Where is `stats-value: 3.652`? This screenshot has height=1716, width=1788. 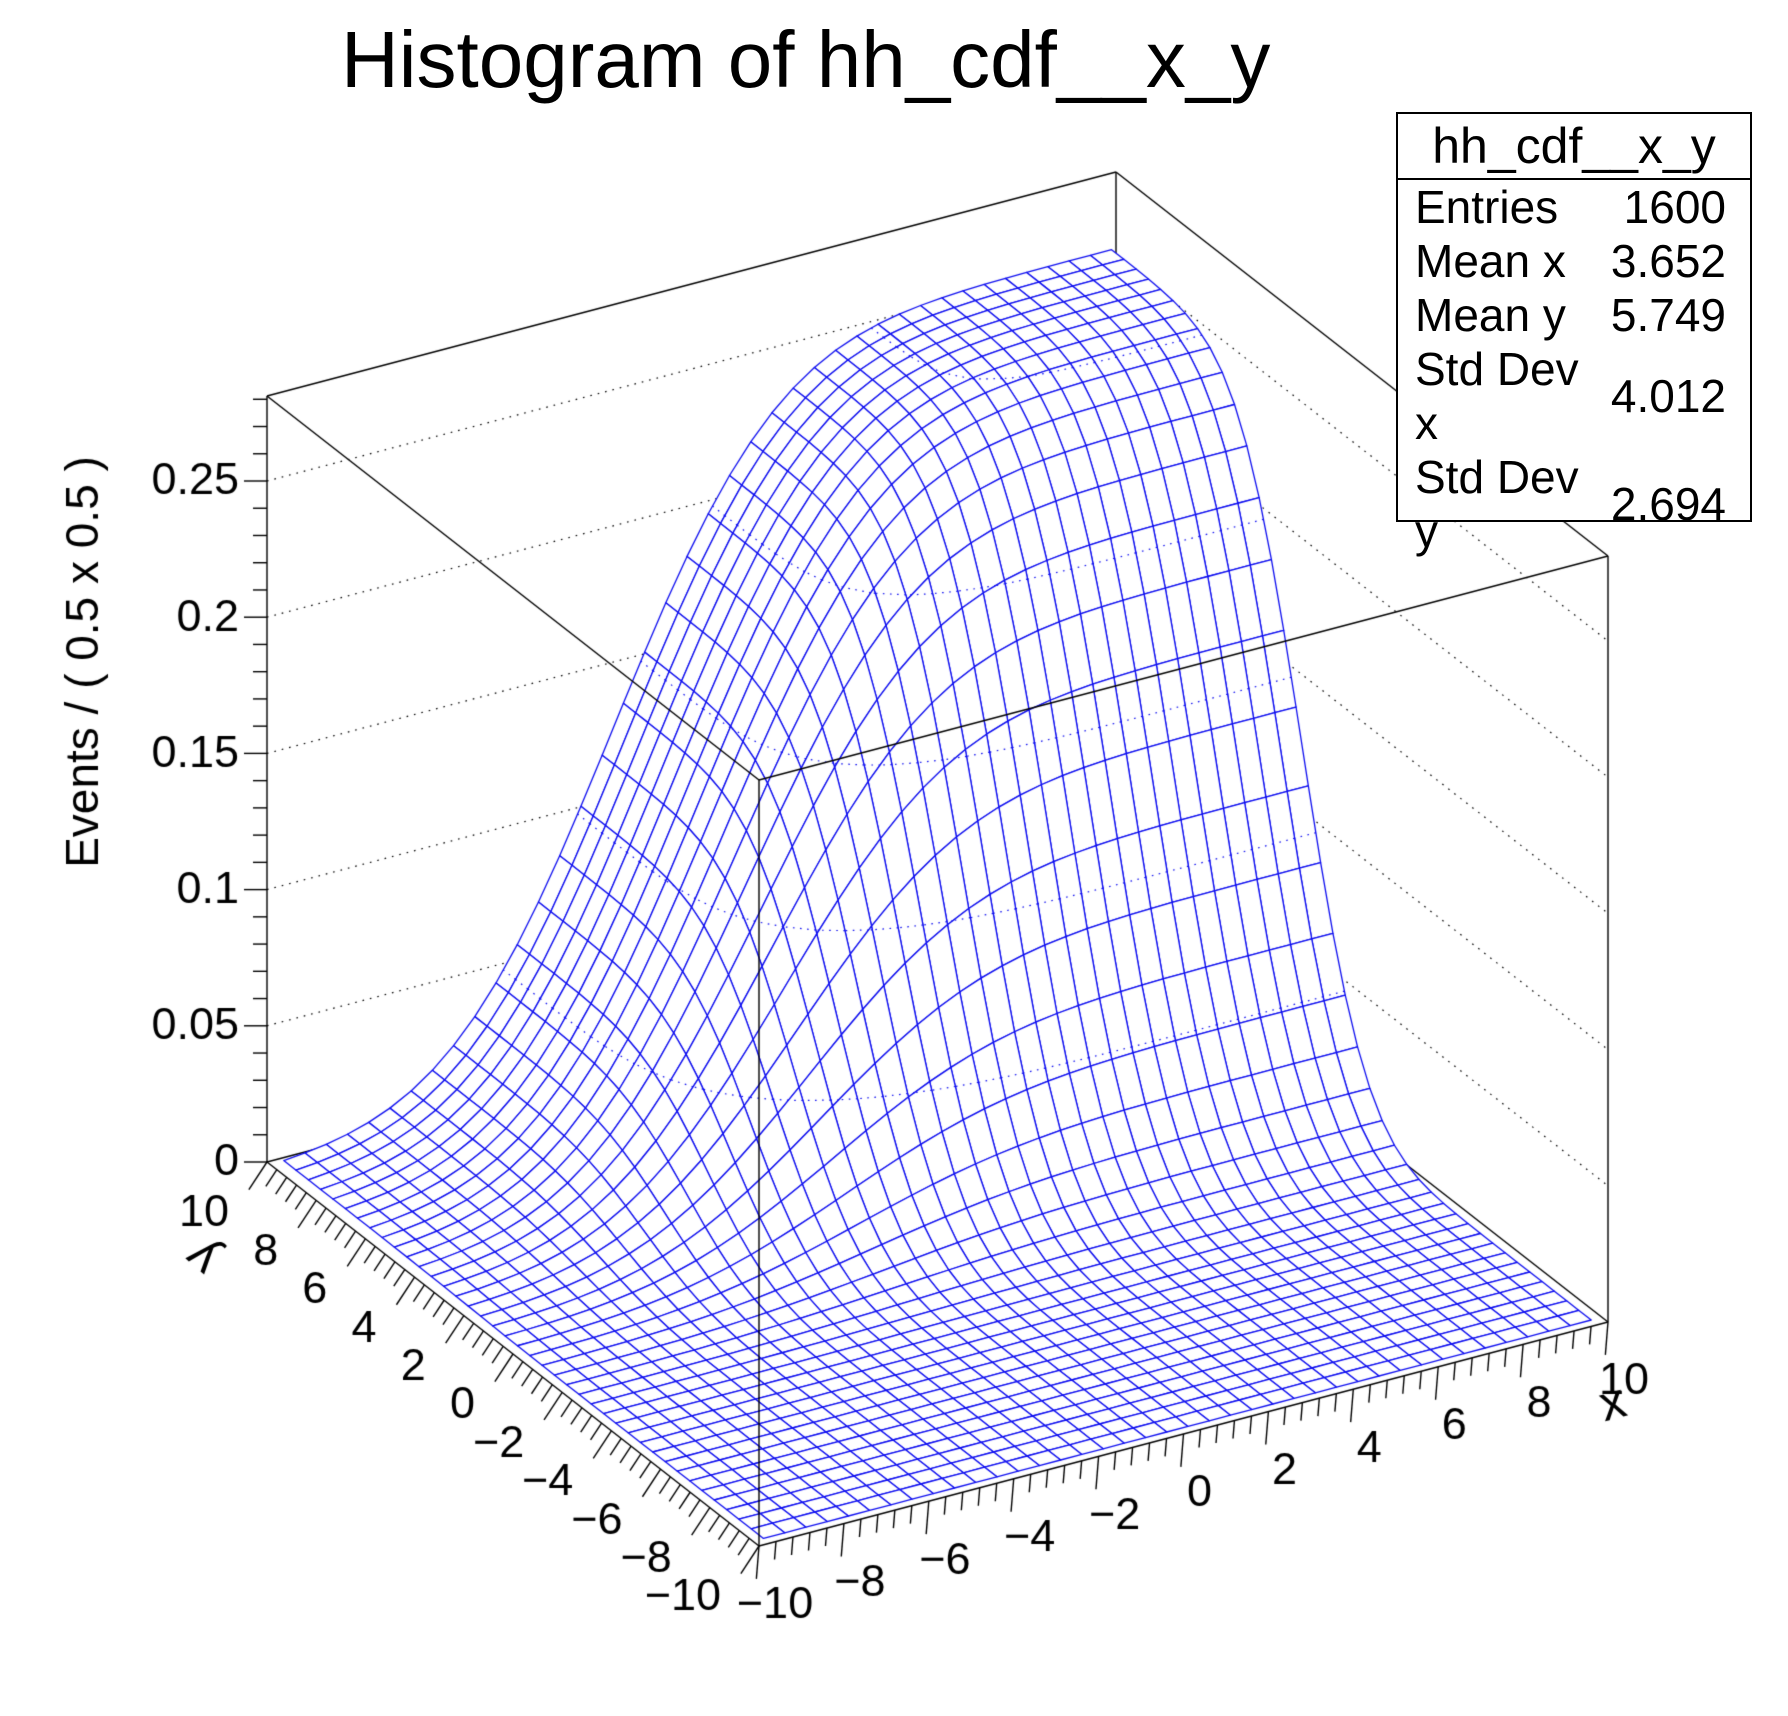
stats-value: 3.652 is located at coordinates (1668, 261).